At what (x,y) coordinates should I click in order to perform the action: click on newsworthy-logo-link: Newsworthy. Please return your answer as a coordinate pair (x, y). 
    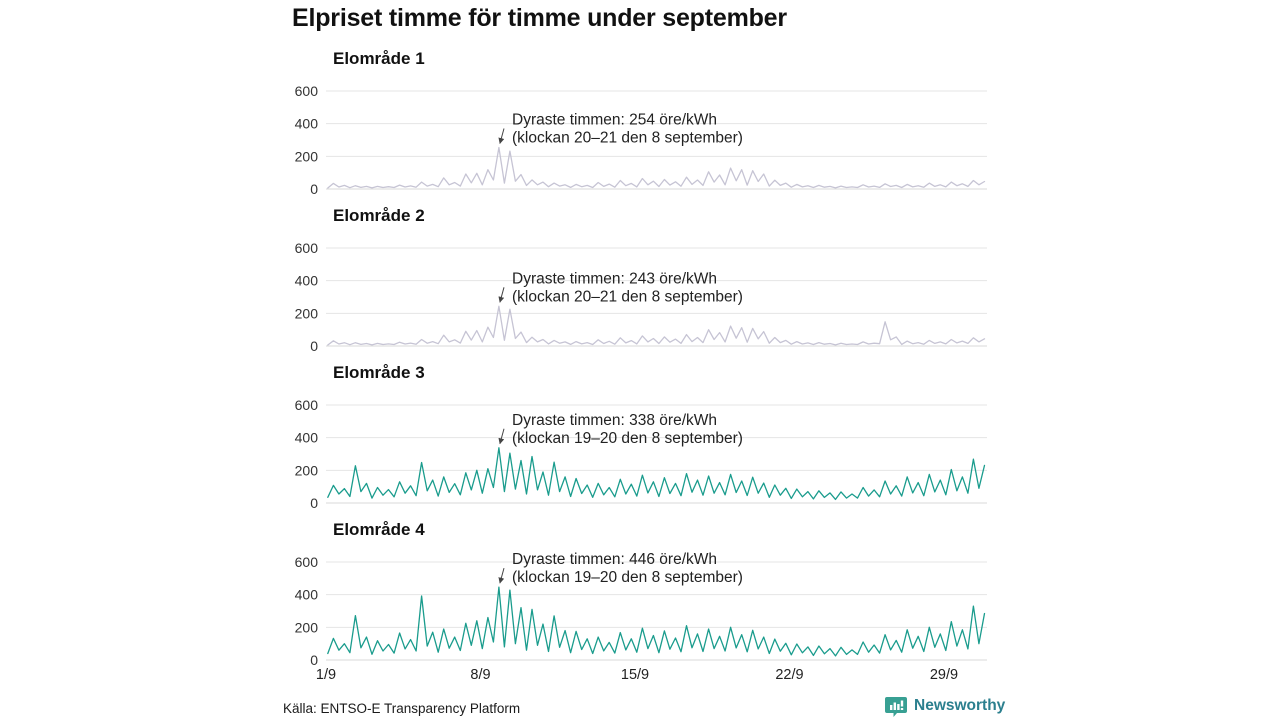
    Looking at the image, I should click on (944, 706).